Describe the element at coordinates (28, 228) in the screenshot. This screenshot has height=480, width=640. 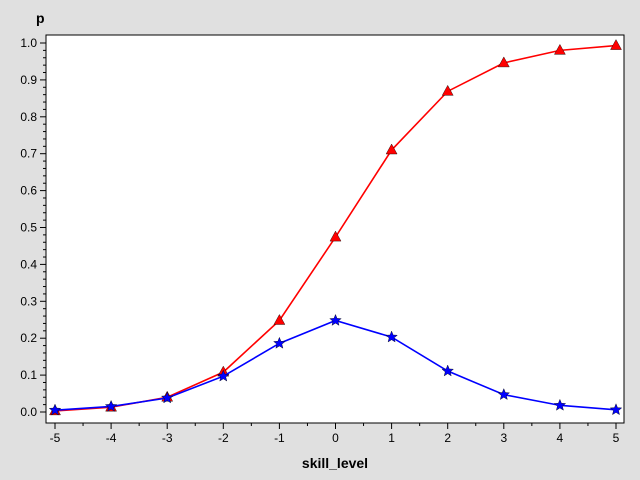
I see `y-tick-label: 0.5` at that location.